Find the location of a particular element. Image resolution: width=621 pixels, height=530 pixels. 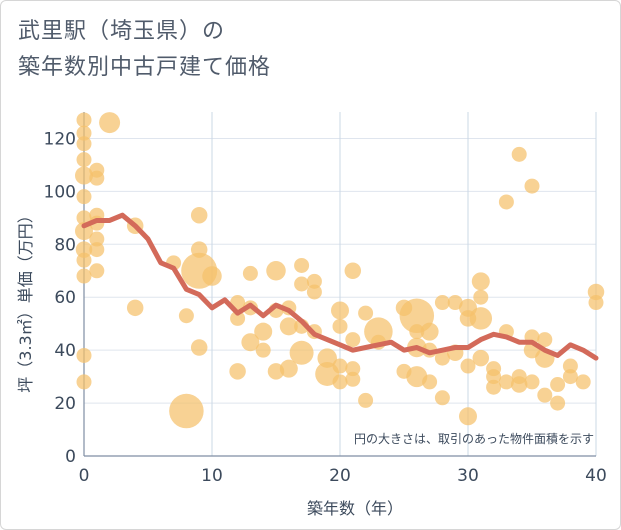

y-tick-label: 0 is located at coordinates (70, 457).